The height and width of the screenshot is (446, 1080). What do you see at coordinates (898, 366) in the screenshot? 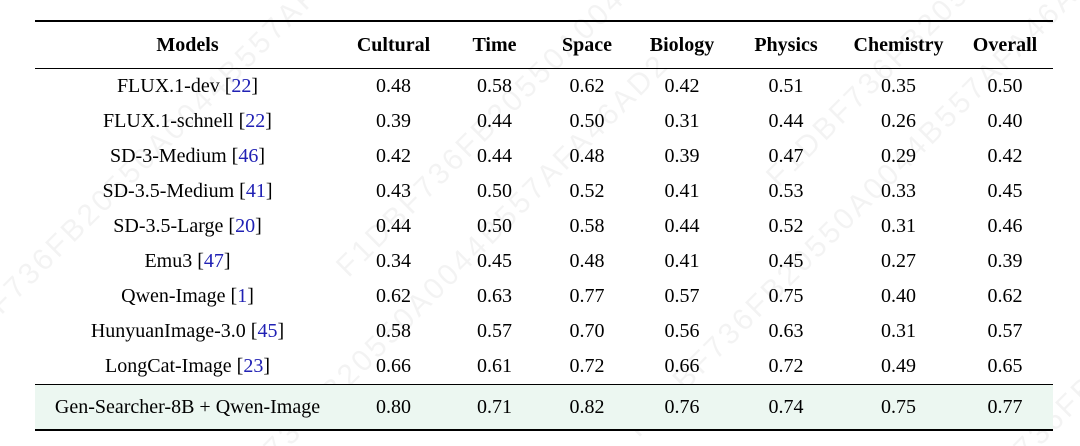
I see `score-cell: 0.49` at bounding box center [898, 366].